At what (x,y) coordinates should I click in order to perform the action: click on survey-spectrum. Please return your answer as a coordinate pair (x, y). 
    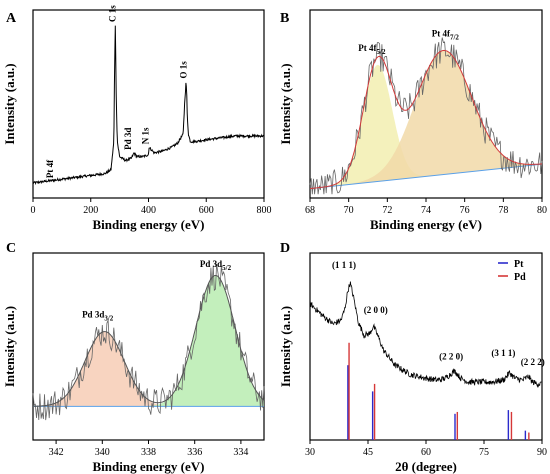
    Looking at the image, I should click on (148, 105).